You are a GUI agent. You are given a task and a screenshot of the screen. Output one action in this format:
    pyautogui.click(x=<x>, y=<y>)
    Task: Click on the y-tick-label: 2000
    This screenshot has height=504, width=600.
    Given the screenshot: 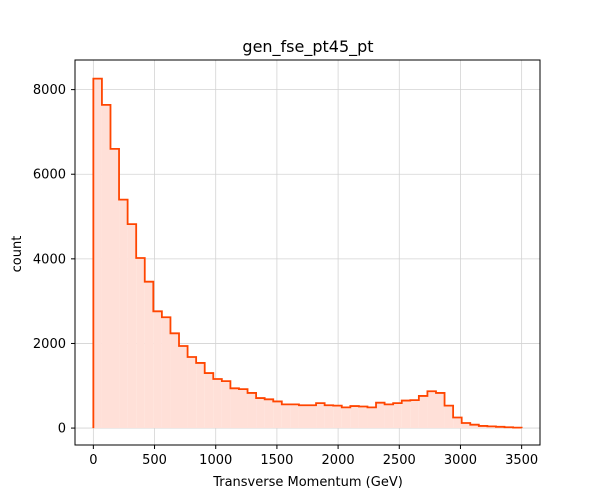 What is the action you would take?
    pyautogui.click(x=49, y=344)
    